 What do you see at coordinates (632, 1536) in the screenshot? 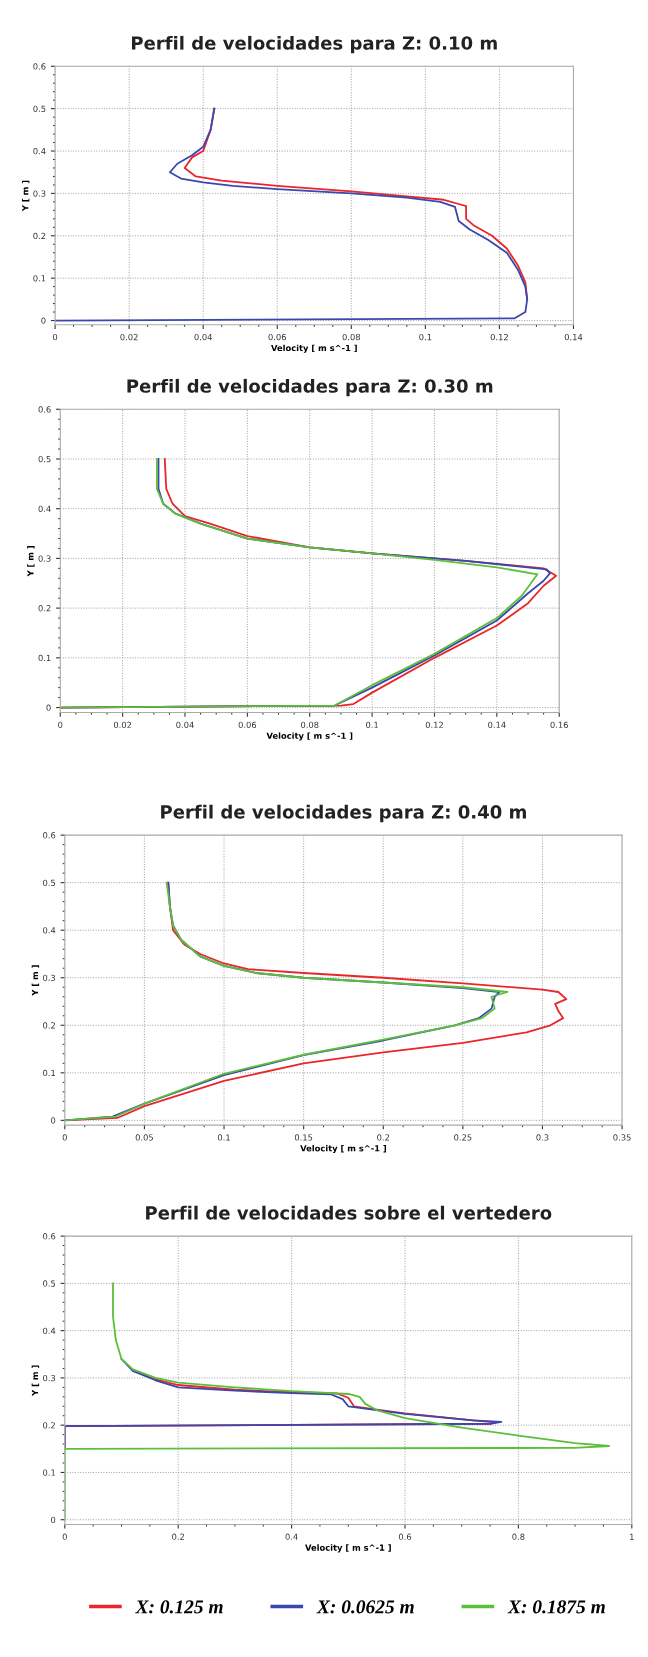
I see `x-tick-label: 1` at bounding box center [632, 1536].